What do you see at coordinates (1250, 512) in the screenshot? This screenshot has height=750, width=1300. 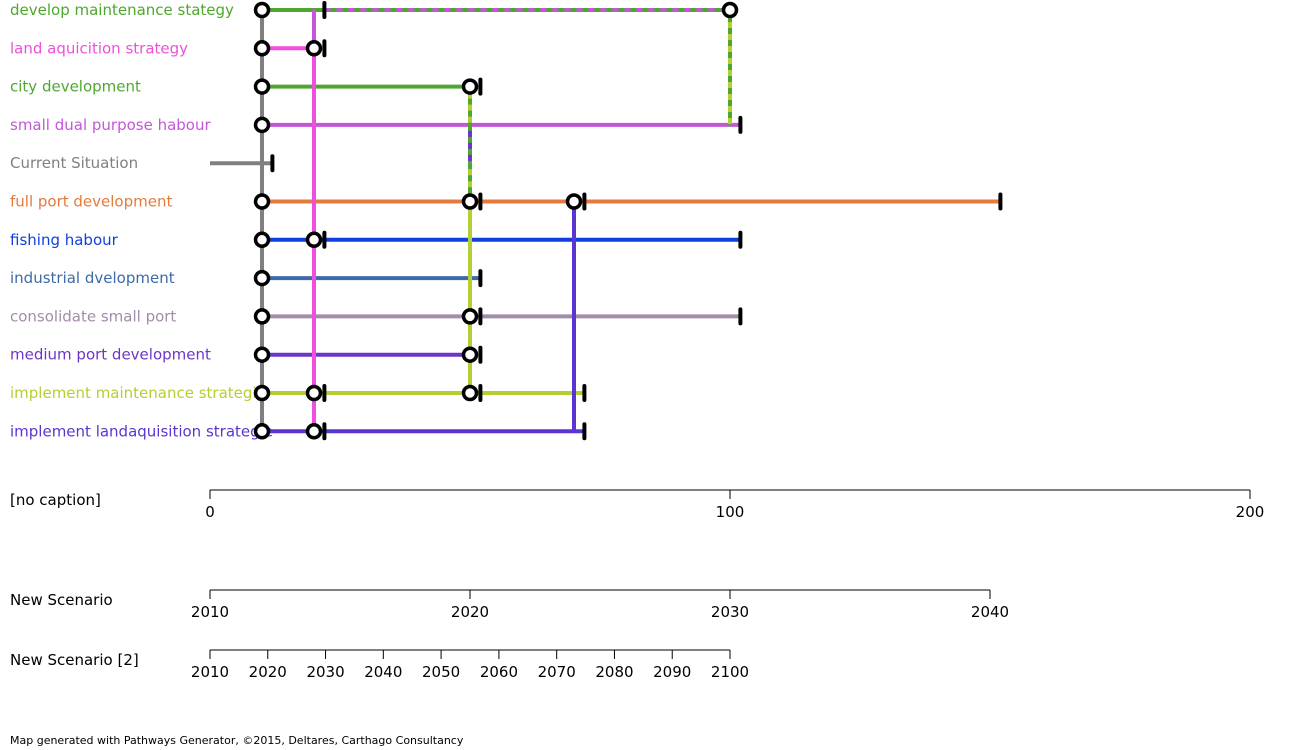 I see `axis-tick-label: 200` at bounding box center [1250, 512].